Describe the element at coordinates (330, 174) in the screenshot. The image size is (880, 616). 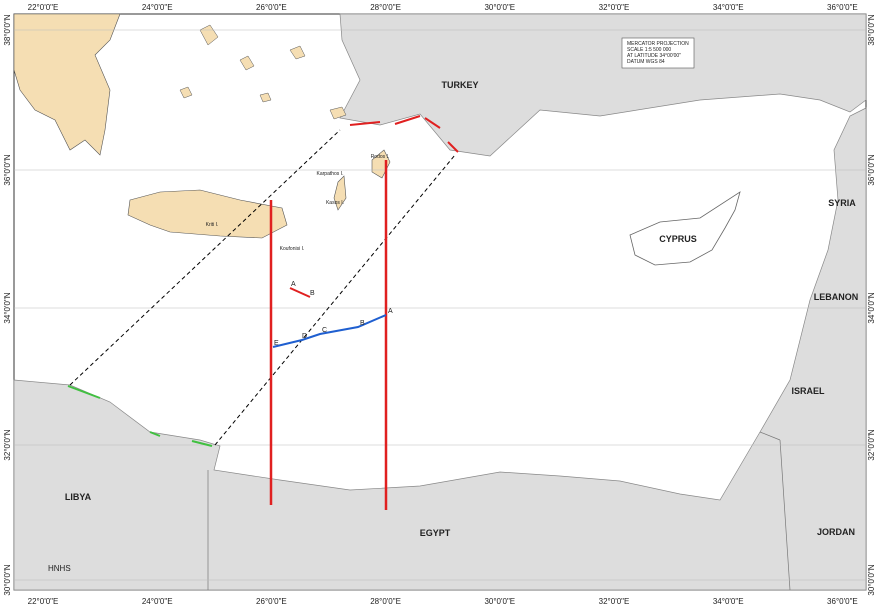
I see `island-label: Karpathos I.` at that location.